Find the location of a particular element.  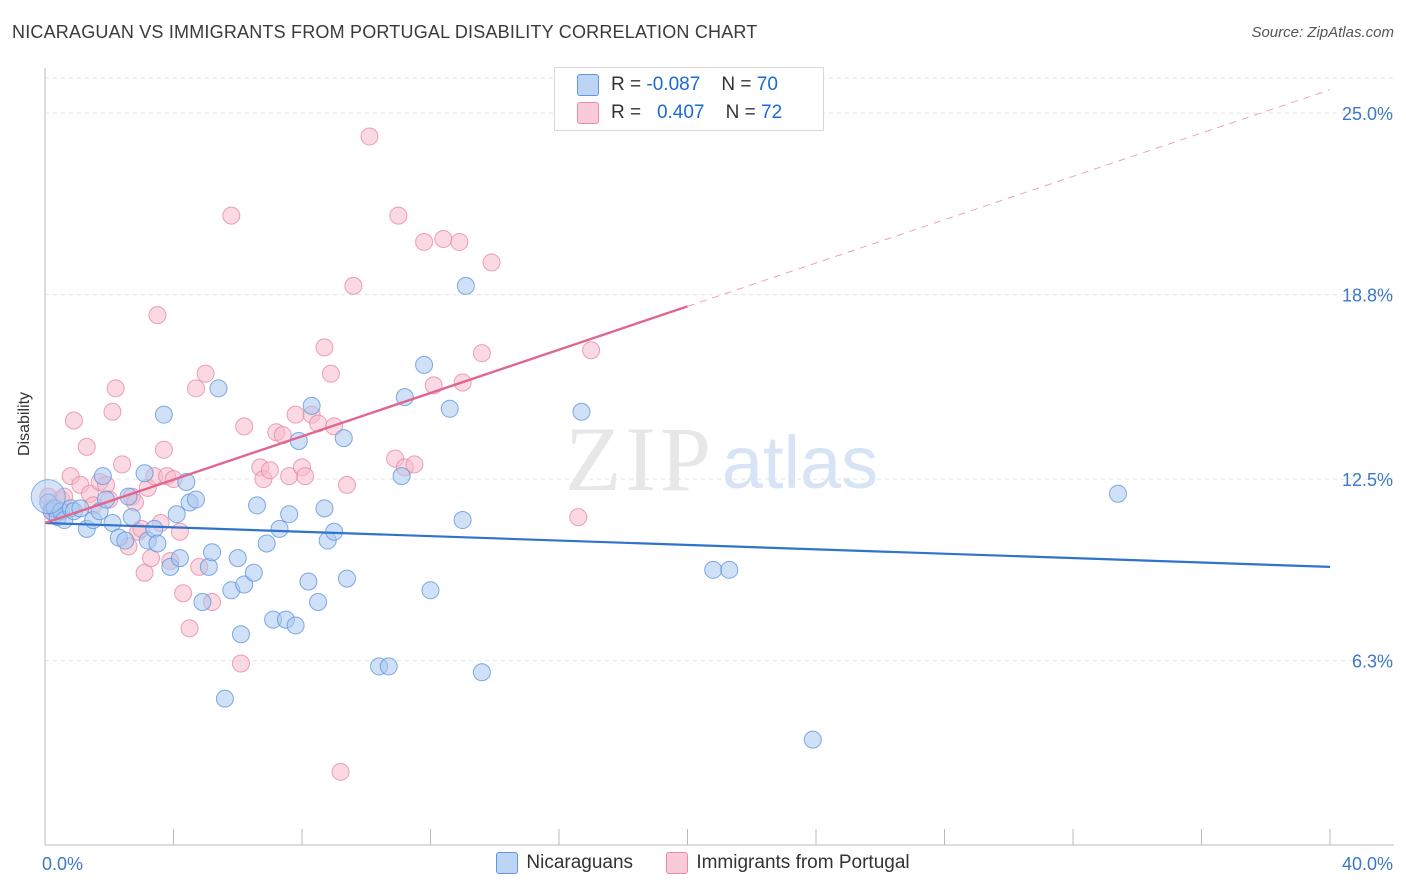

legend-swatch-blue is located at coordinates (588, 85).